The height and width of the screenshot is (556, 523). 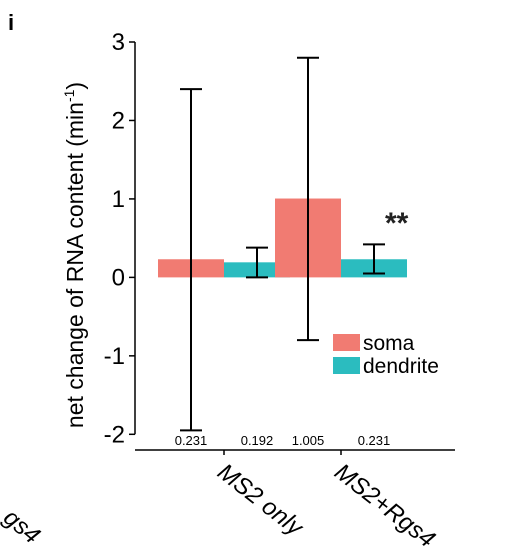 I want to click on y-axis-label: net change of RNA content (min-1), so click(x=74, y=255).